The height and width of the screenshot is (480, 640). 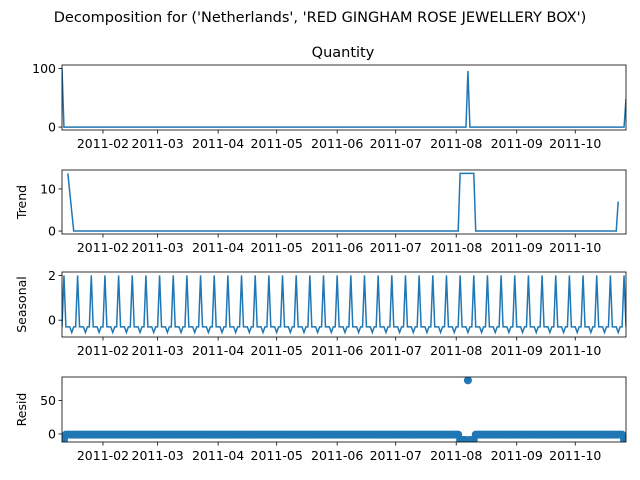 I want to click on panel-resid-data, so click(x=344, y=409).